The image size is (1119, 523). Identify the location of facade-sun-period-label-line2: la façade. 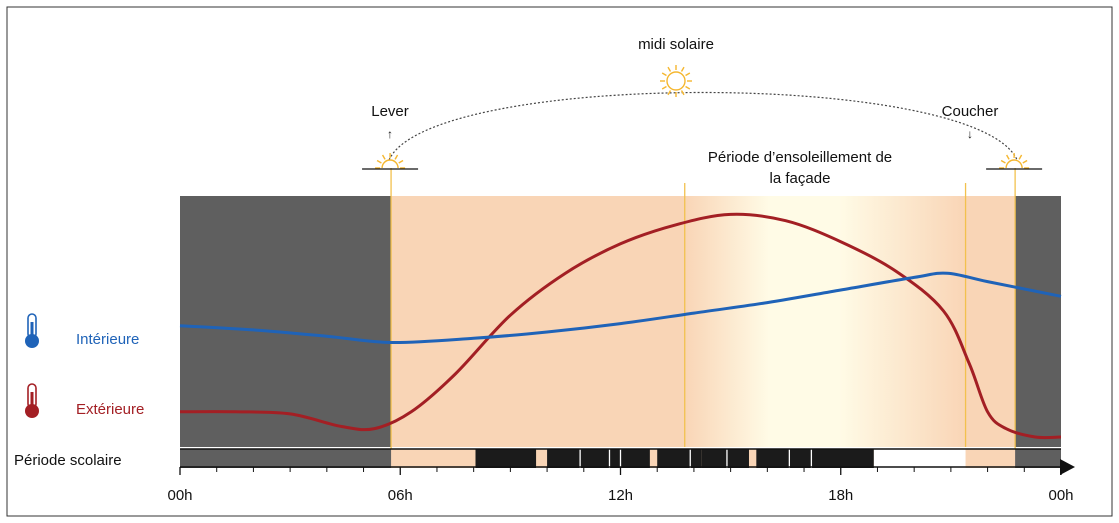
(800, 178).